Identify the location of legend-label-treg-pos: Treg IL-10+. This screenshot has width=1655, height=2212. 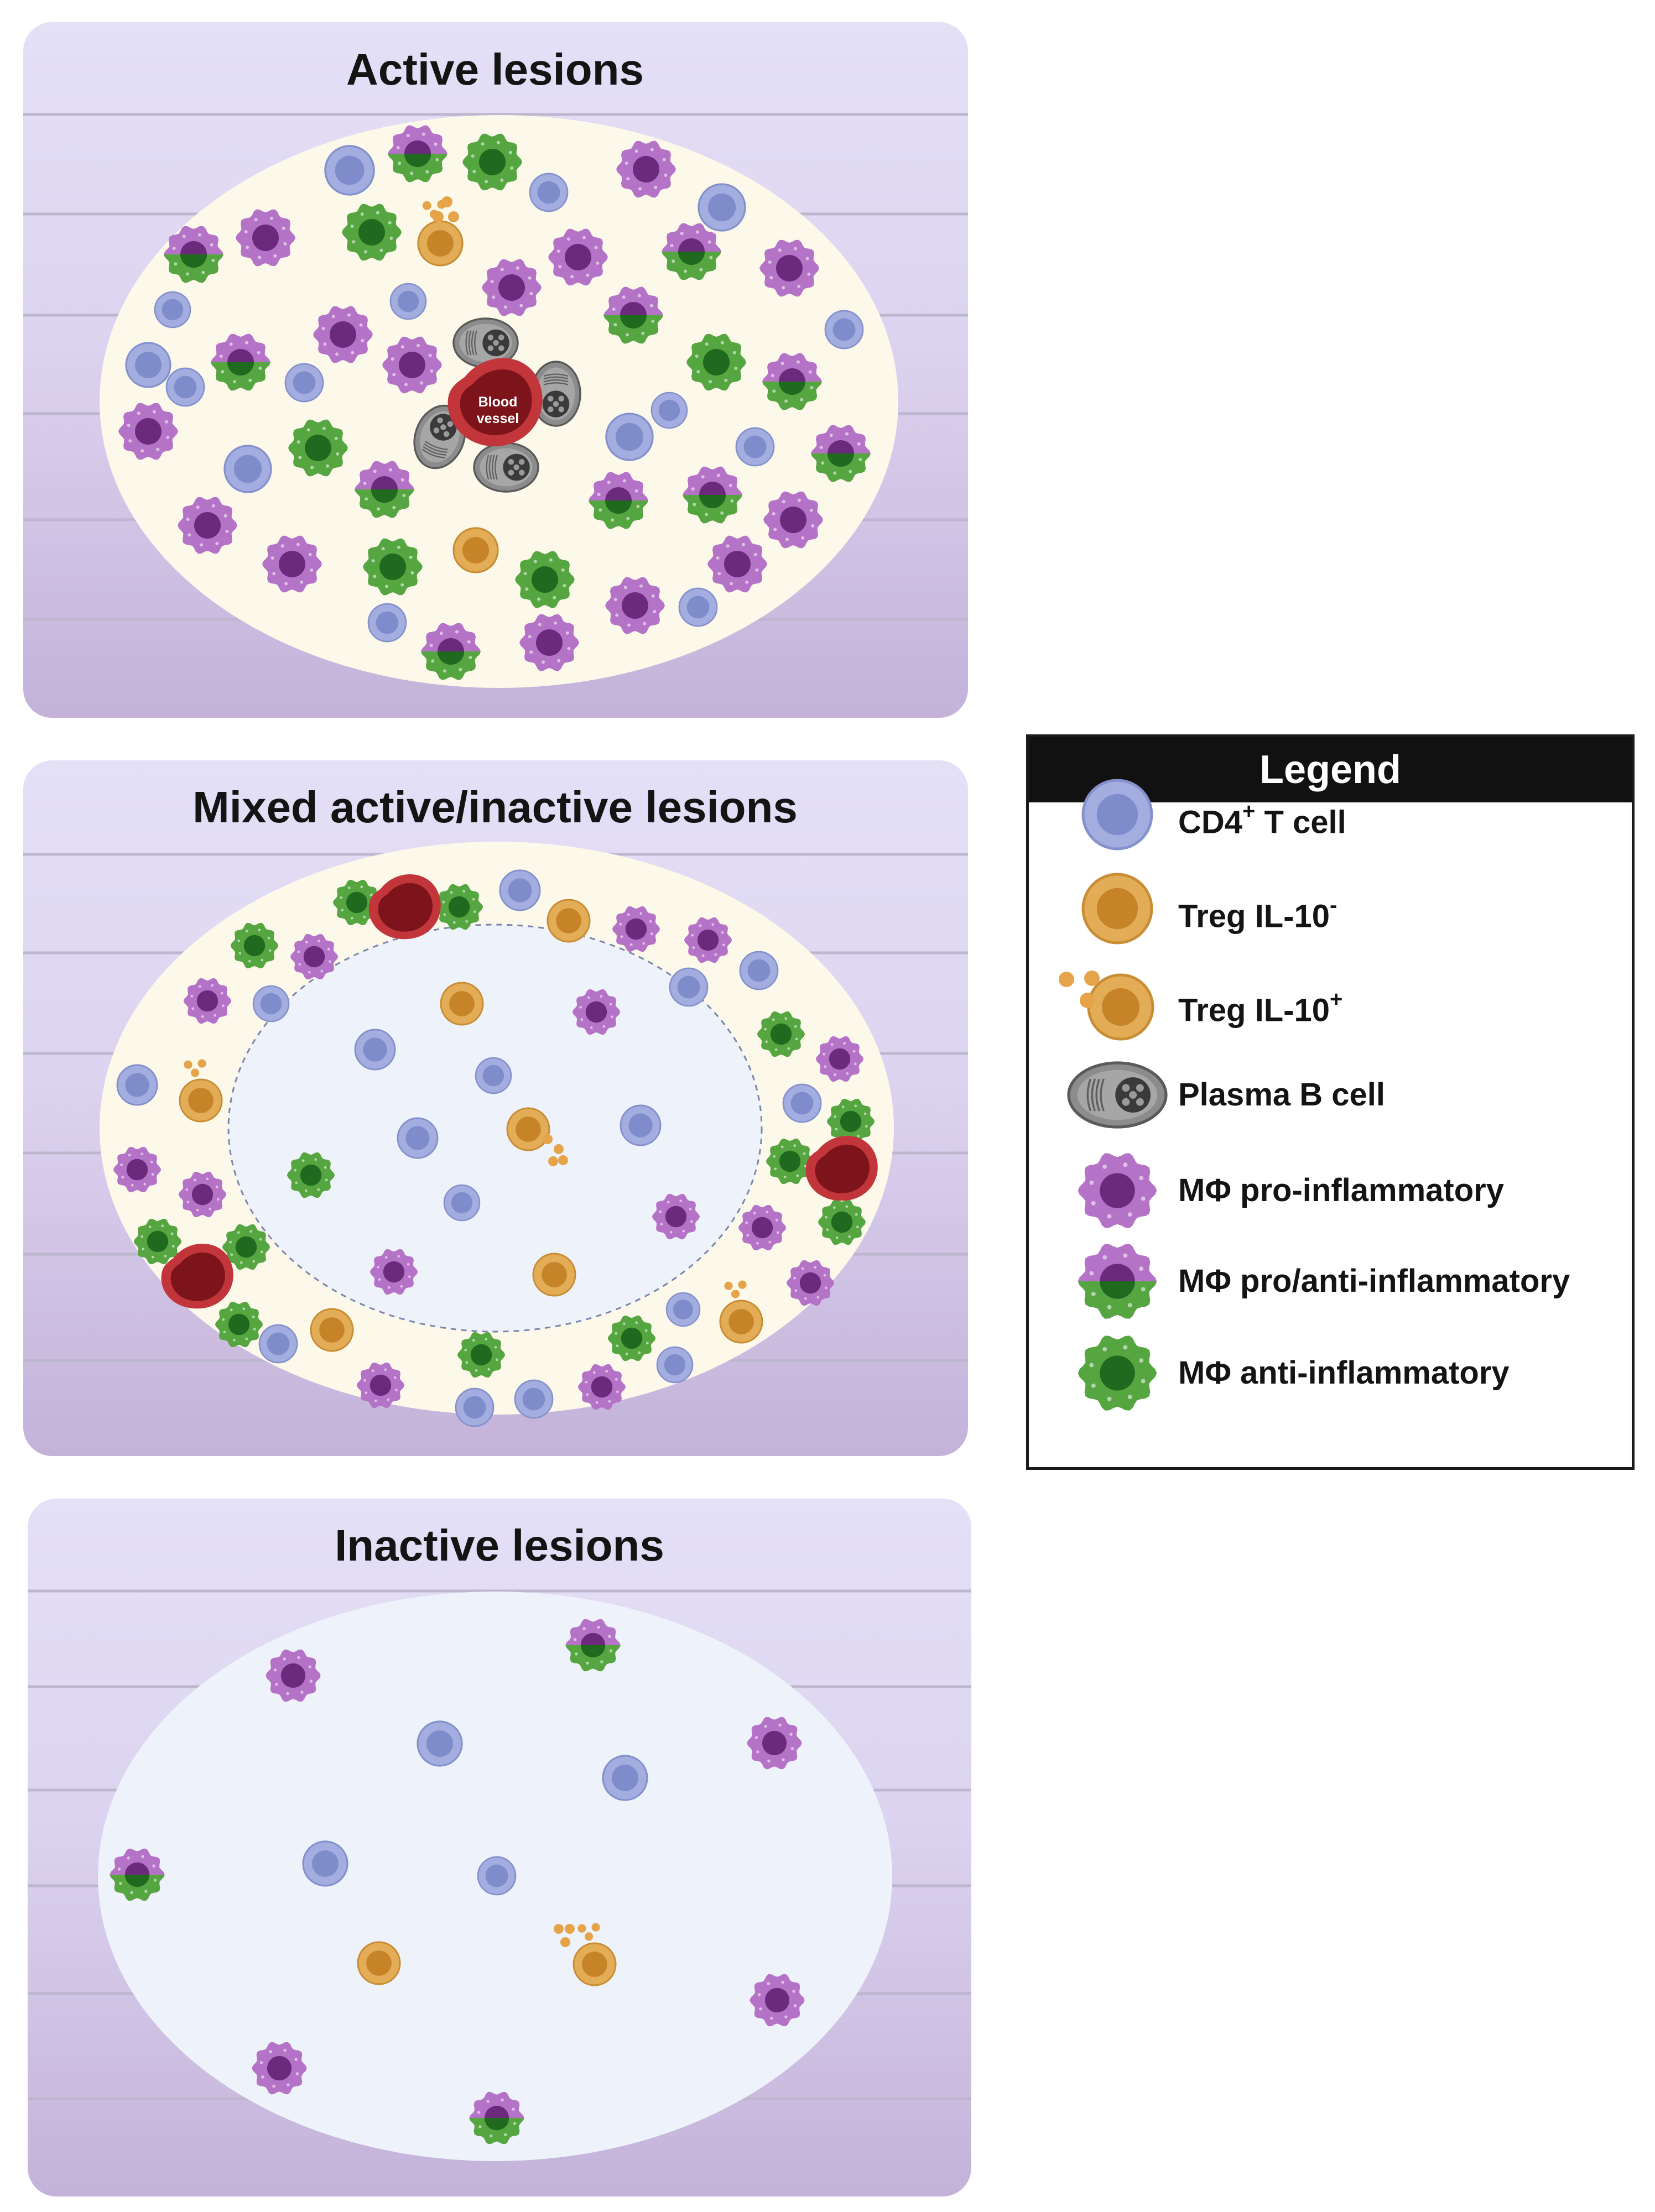
(1260, 1003).